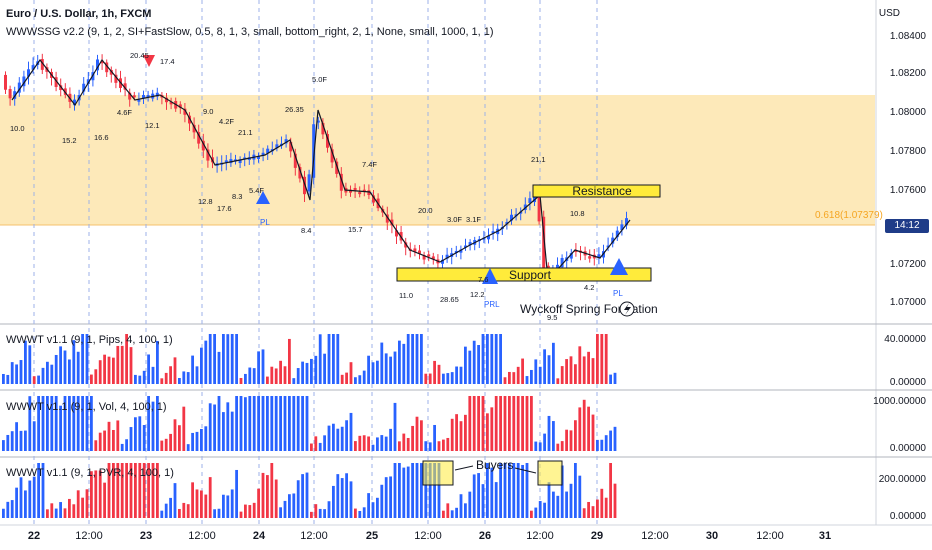  What do you see at coordinates (90, 473) in the screenshot?
I see `panel-3-label: WWWT v1.1 (9, 1, PVR, 4, 100, 1)` at bounding box center [90, 473].